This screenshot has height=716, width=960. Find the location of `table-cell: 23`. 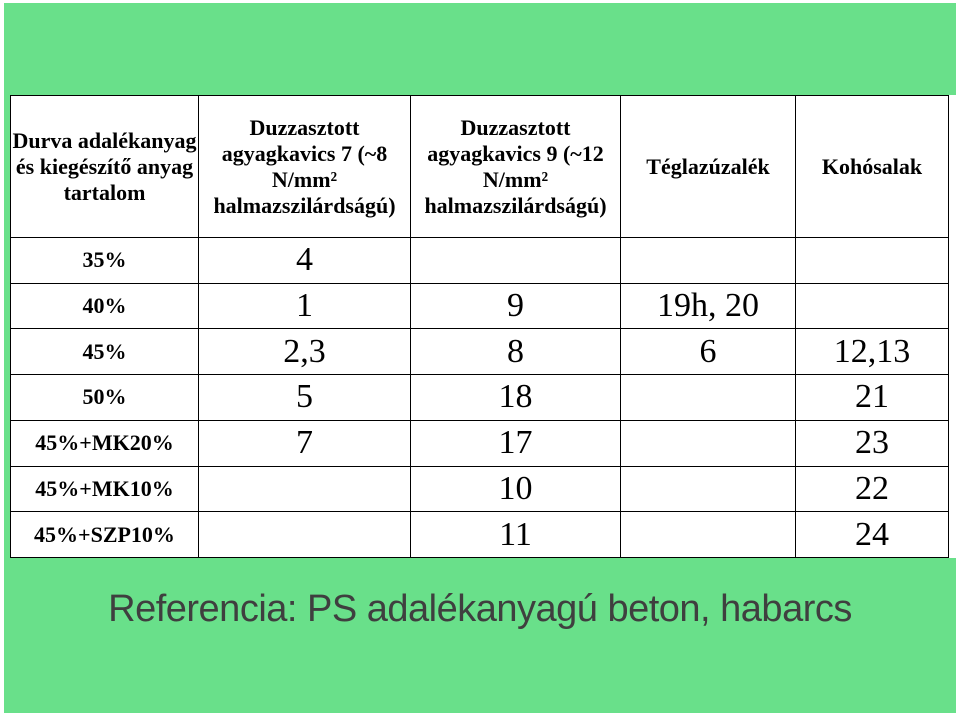

table-cell: 23 is located at coordinates (872, 443).